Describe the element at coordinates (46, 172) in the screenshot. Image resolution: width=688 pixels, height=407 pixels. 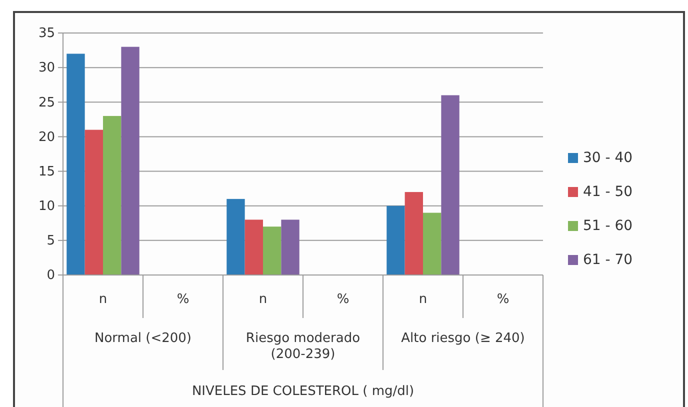
I see `y-tick-label: 15` at that location.